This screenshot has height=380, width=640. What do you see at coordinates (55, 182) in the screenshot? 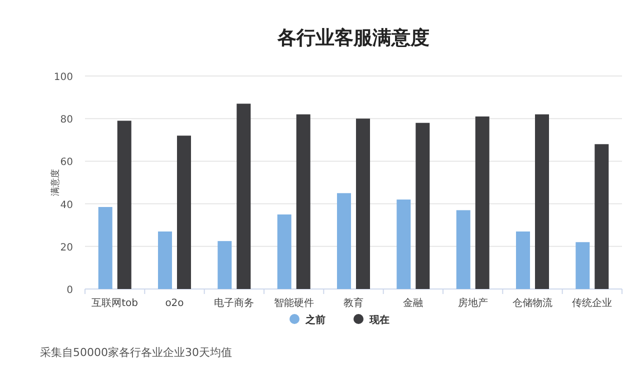
I see `y-axis-title: 满意度` at bounding box center [55, 182].